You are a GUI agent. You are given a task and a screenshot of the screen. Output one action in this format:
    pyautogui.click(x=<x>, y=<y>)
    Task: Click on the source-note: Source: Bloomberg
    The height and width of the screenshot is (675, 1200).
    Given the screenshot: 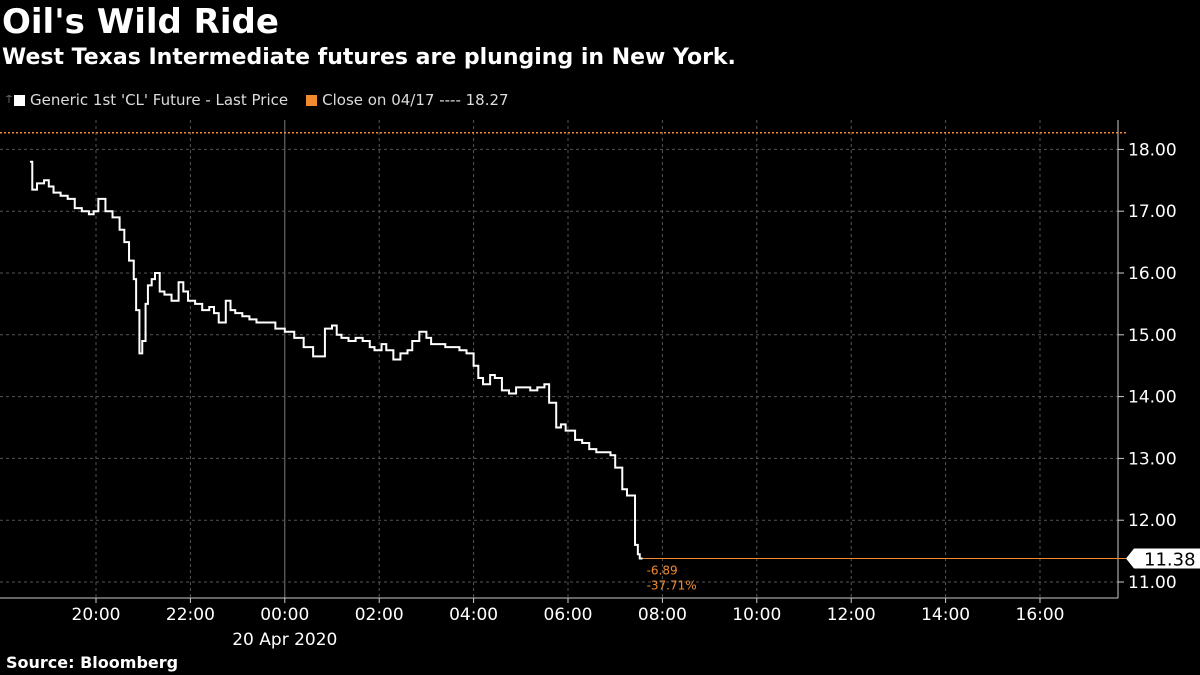 What is the action you would take?
    pyautogui.click(x=92, y=662)
    